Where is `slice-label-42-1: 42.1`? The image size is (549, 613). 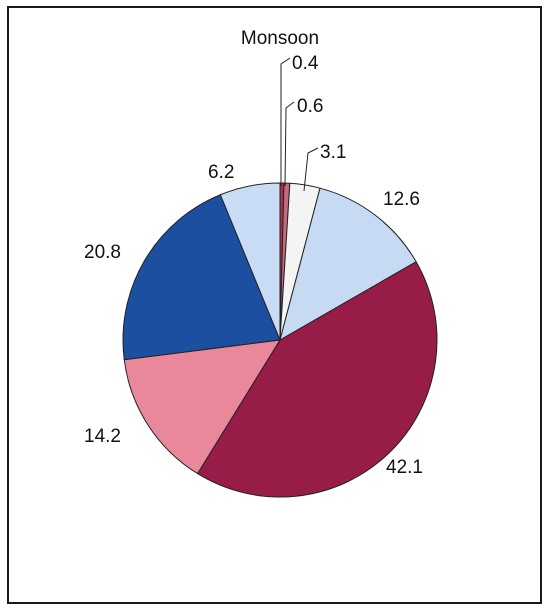
slice-label-42-1: 42.1 is located at coordinates (404, 467).